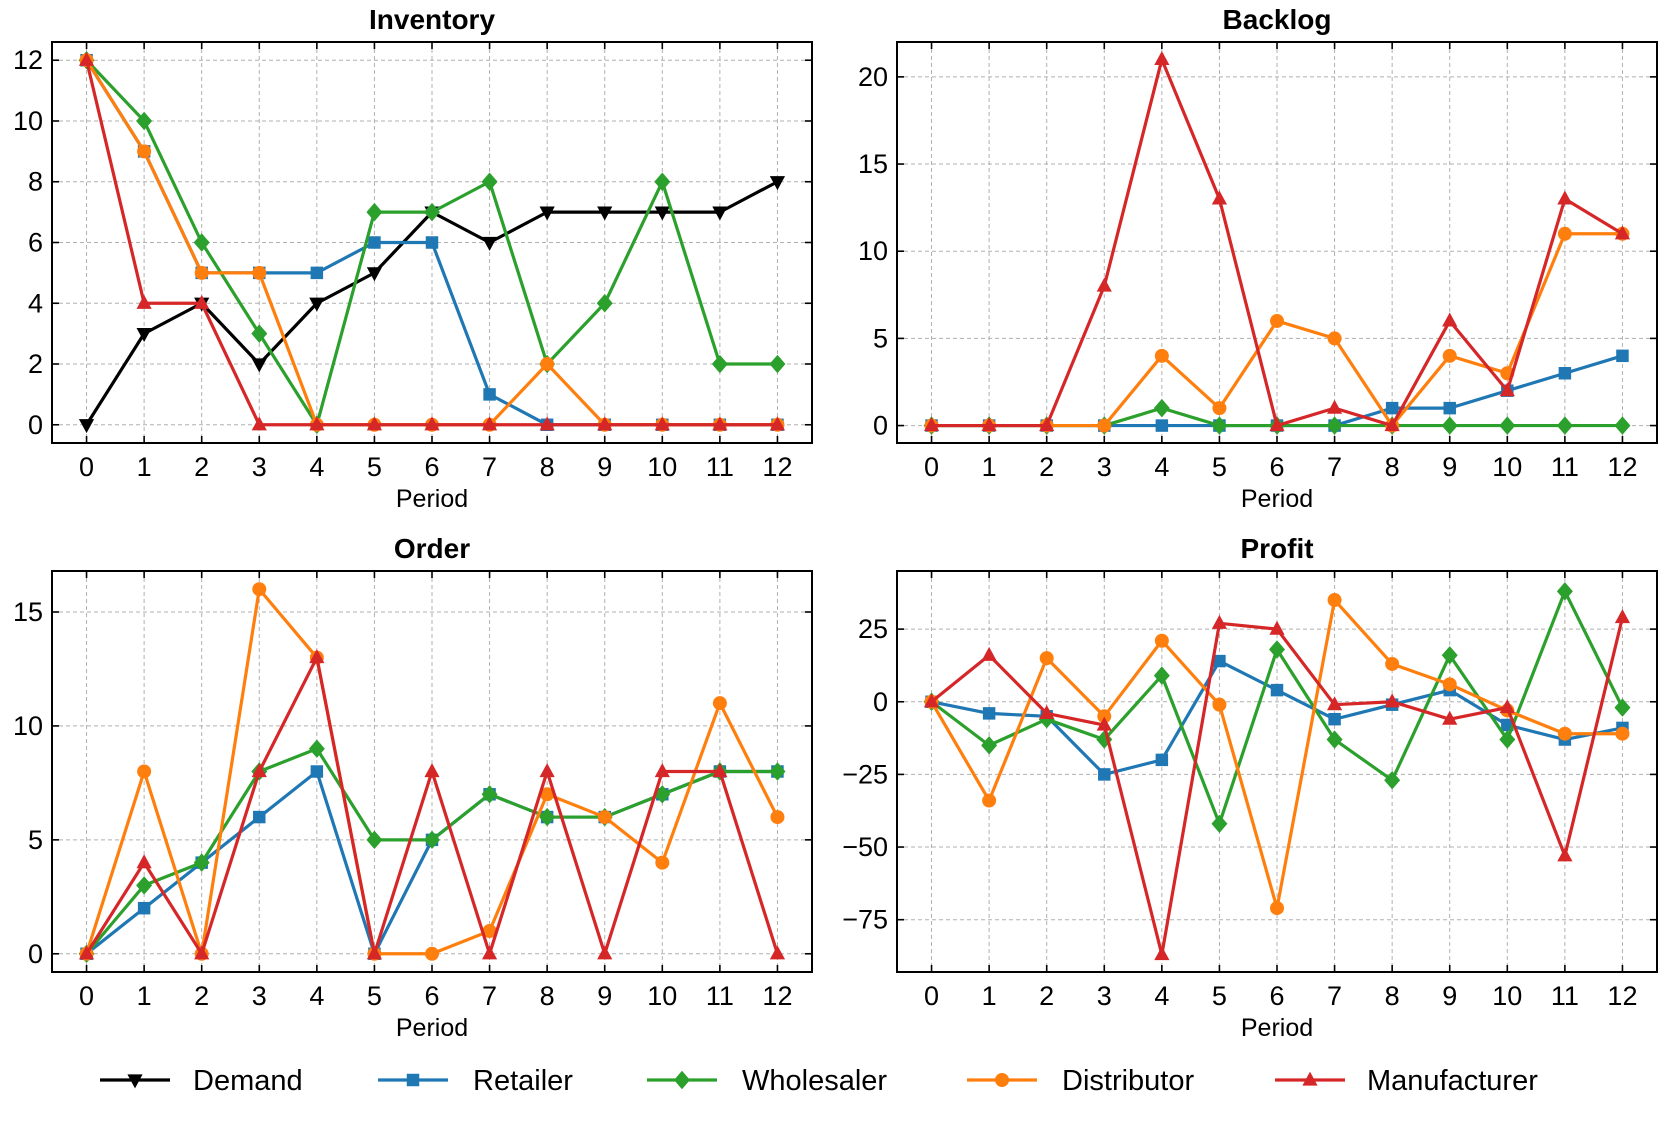 This screenshot has width=1661, height=1126. I want to click on y-tick-label: −50, so click(865, 847).